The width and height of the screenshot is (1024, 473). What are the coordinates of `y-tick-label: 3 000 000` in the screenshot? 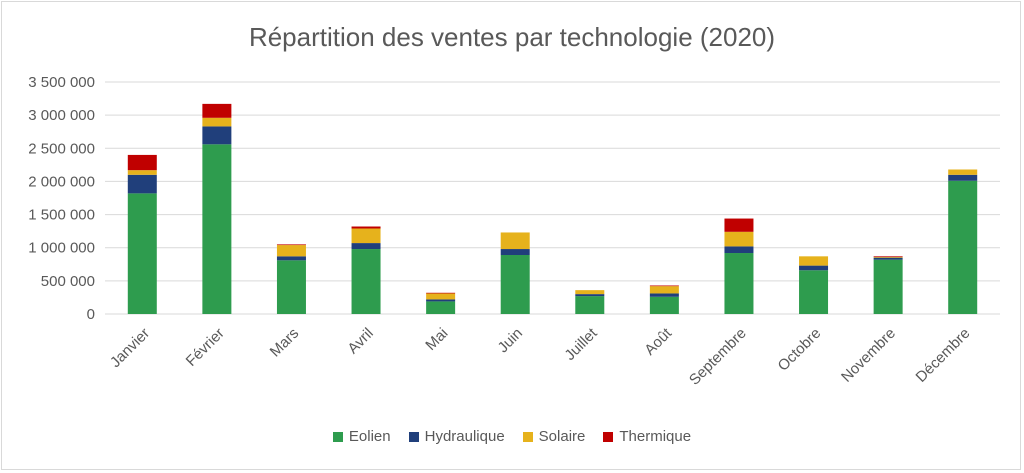 It's located at (61, 115).